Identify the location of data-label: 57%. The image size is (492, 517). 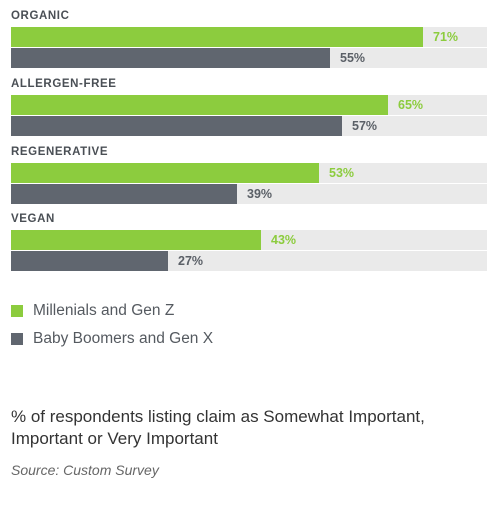
(365, 126).